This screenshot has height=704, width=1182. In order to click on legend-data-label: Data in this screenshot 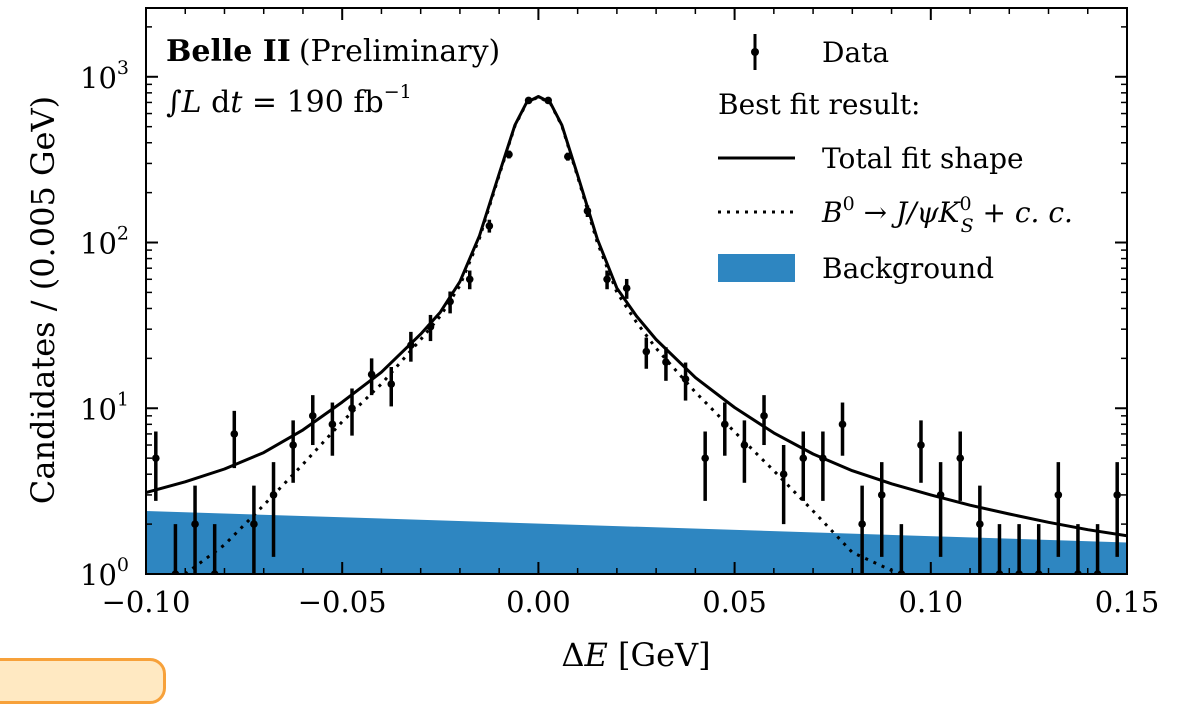, I will do `click(855, 52)`.